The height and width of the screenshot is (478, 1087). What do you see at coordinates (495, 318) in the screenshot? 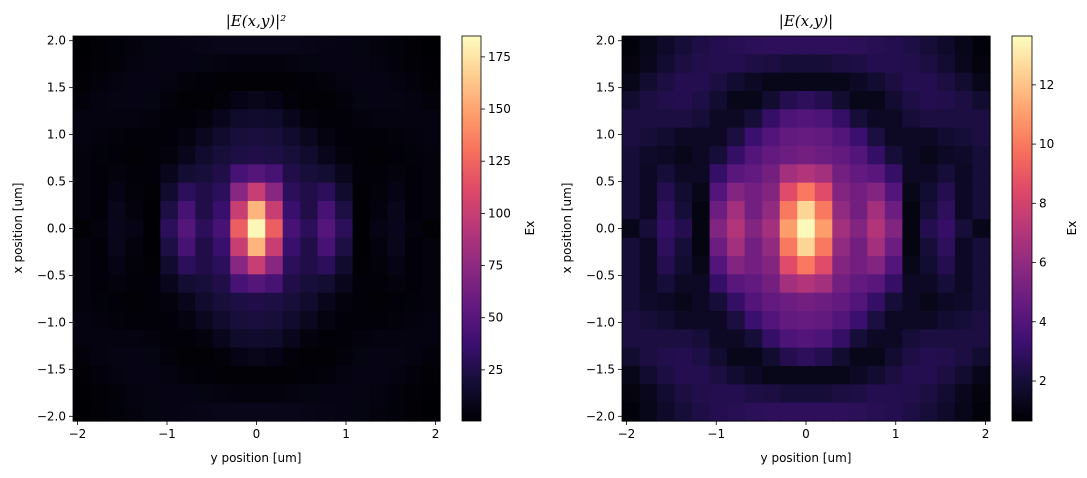
I see `colorbar-tick-label: 50` at bounding box center [495, 318].